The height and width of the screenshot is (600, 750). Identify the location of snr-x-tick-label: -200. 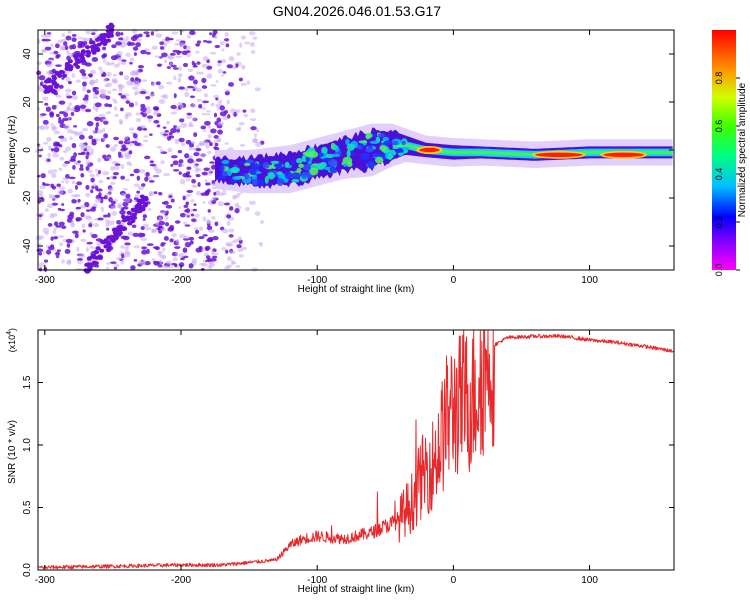
(181, 580).